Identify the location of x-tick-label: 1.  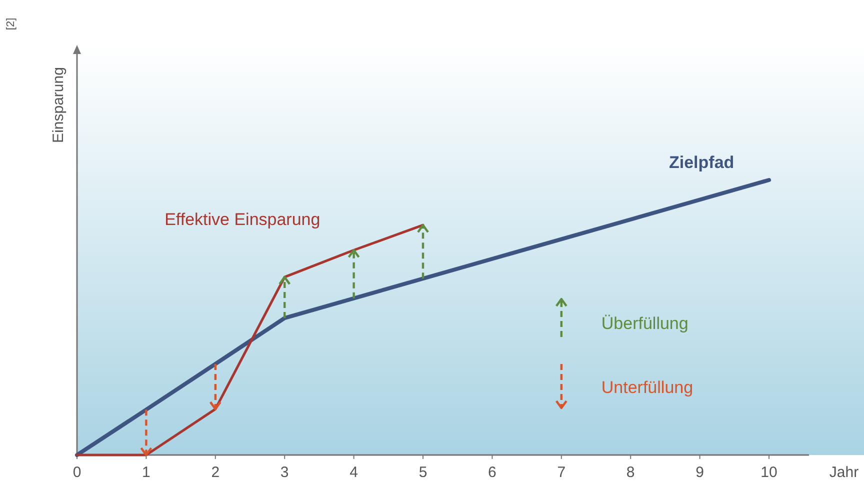
(146, 472).